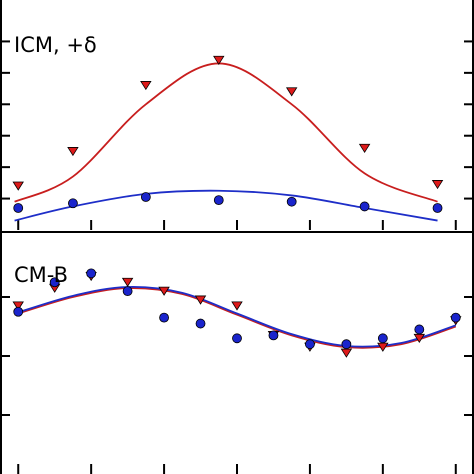 The image size is (474, 474). What do you see at coordinates (41, 275) in the screenshot?
I see `panel-label-cm-b: CM-B` at bounding box center [41, 275].